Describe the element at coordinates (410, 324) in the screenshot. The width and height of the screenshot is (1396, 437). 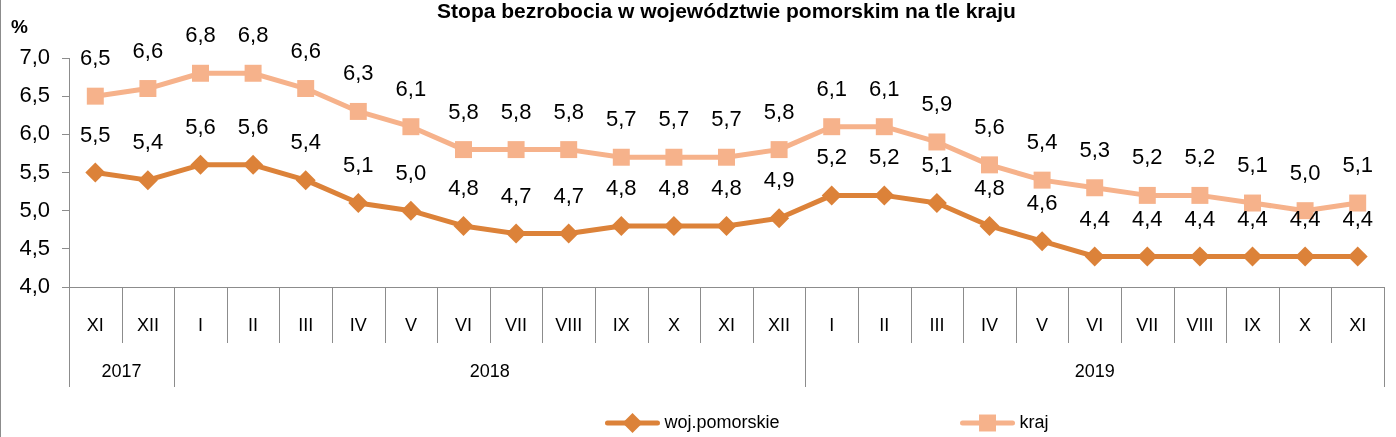
I see `x-tick-label: V` at that location.